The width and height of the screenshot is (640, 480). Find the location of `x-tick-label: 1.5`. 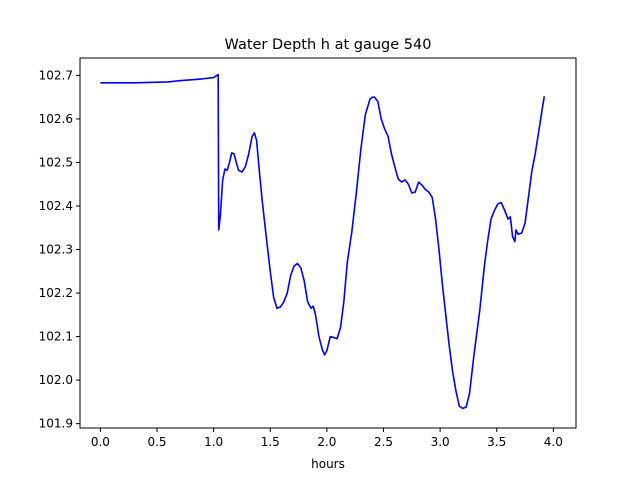

x-tick-label: 1.5 is located at coordinates (270, 442).